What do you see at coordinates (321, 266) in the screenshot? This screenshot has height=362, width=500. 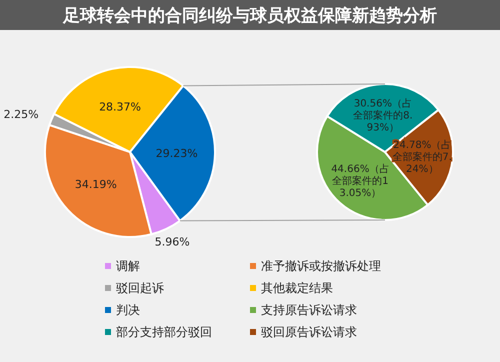 I see `legend-label: 准予撤诉或按撤诉处理` at bounding box center [321, 266].